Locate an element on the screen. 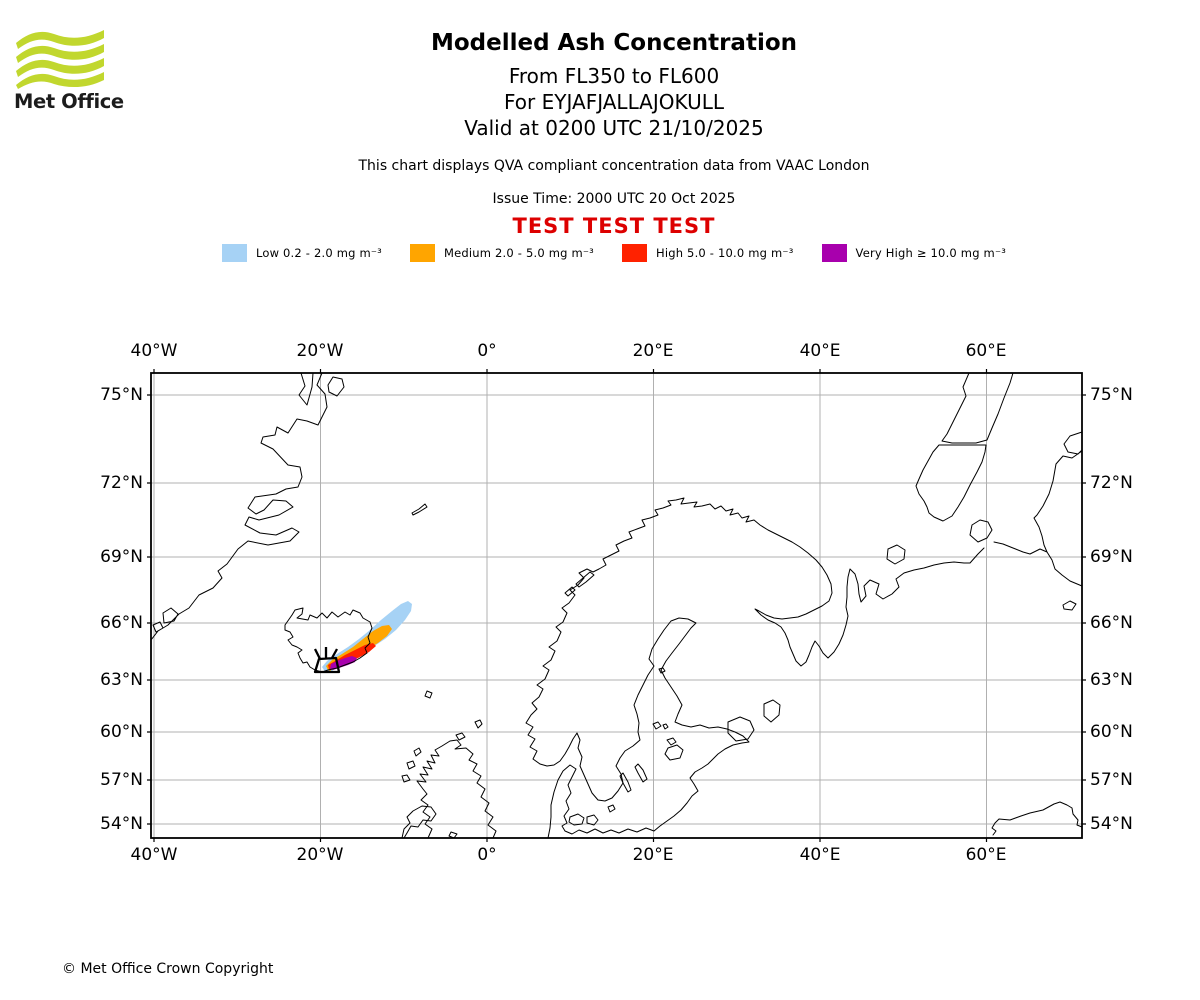 The width and height of the screenshot is (1200, 1000). page-title: Modelled Ash Concentration is located at coordinates (614, 43).